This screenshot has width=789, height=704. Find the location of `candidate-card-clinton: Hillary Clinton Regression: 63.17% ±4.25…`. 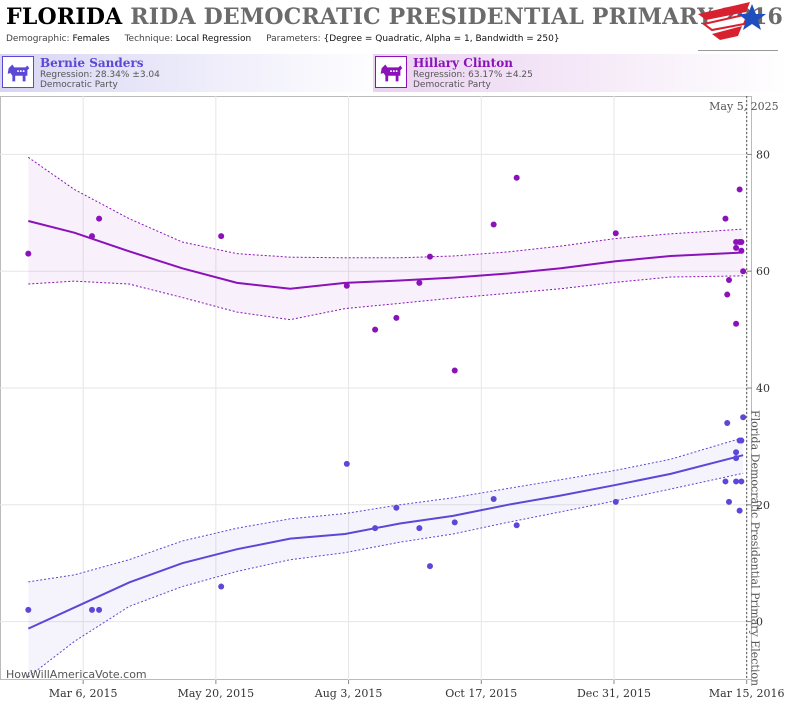

candidate-card-clinton: Hillary Clinton Regression: 63.17% ±4.25… is located at coordinates (581, 73).